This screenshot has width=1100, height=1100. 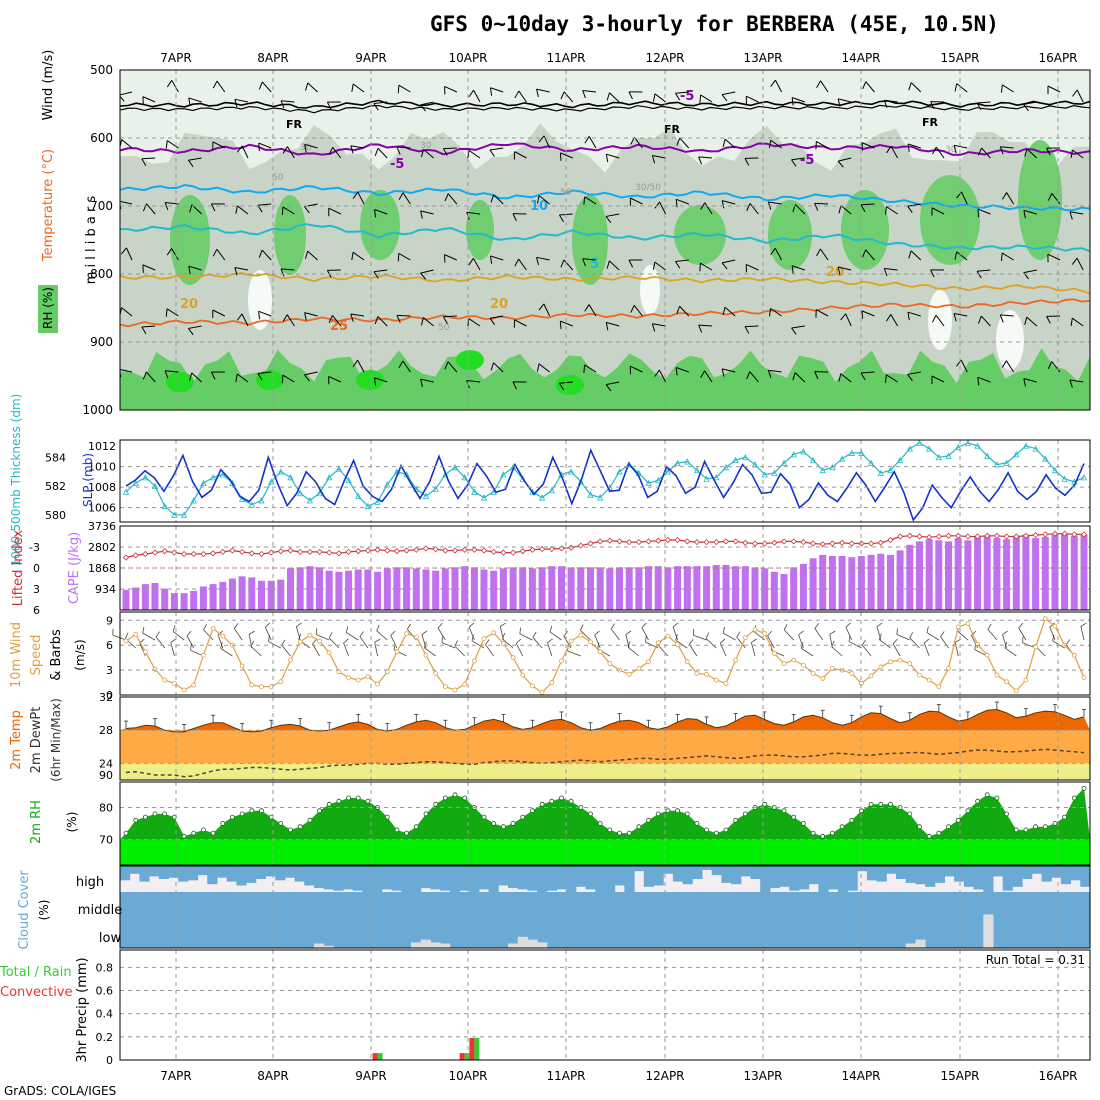 What do you see at coordinates (959, 58) in the screenshot?
I see `x-tick-label-top: 15APR` at bounding box center [959, 58].